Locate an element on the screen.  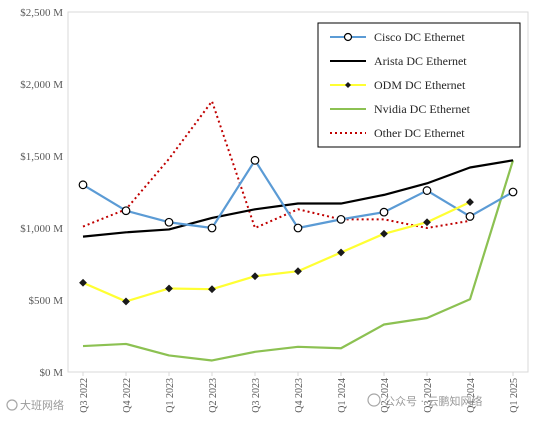
legend-item-cisco-dc-ethernet: Cisco DC Ethernet is located at coordinates (397, 37).